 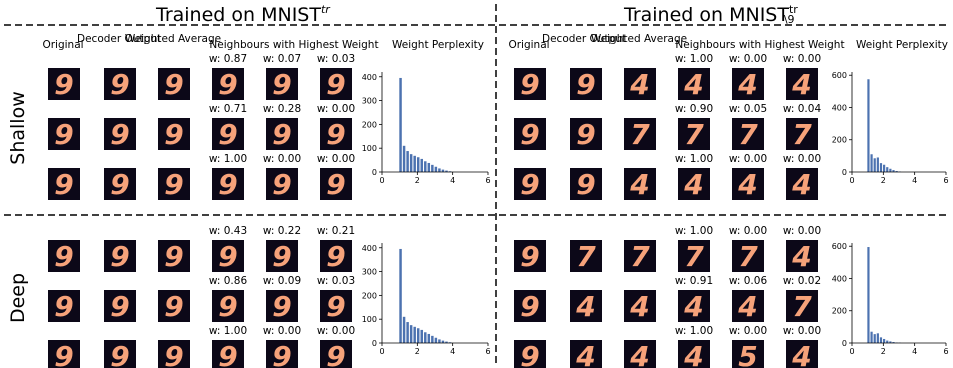 I want to click on y-tick-label: 400, so click(x=369, y=248).